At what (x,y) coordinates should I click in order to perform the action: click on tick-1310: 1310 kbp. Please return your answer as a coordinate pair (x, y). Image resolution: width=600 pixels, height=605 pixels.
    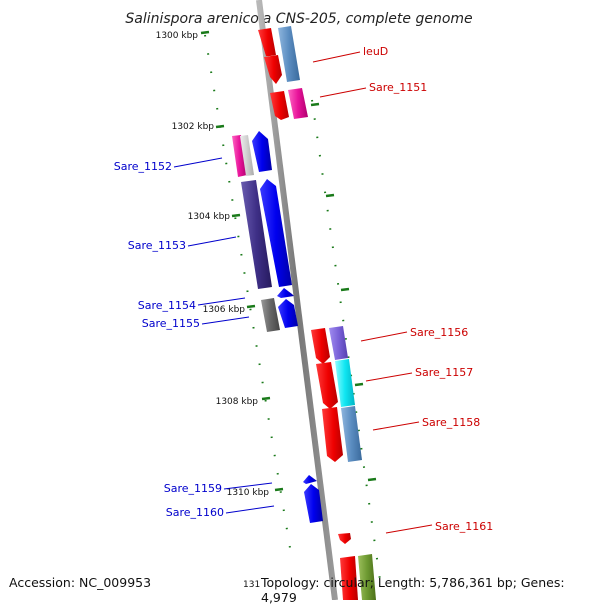
    Looking at the image, I should click on (255, 492).